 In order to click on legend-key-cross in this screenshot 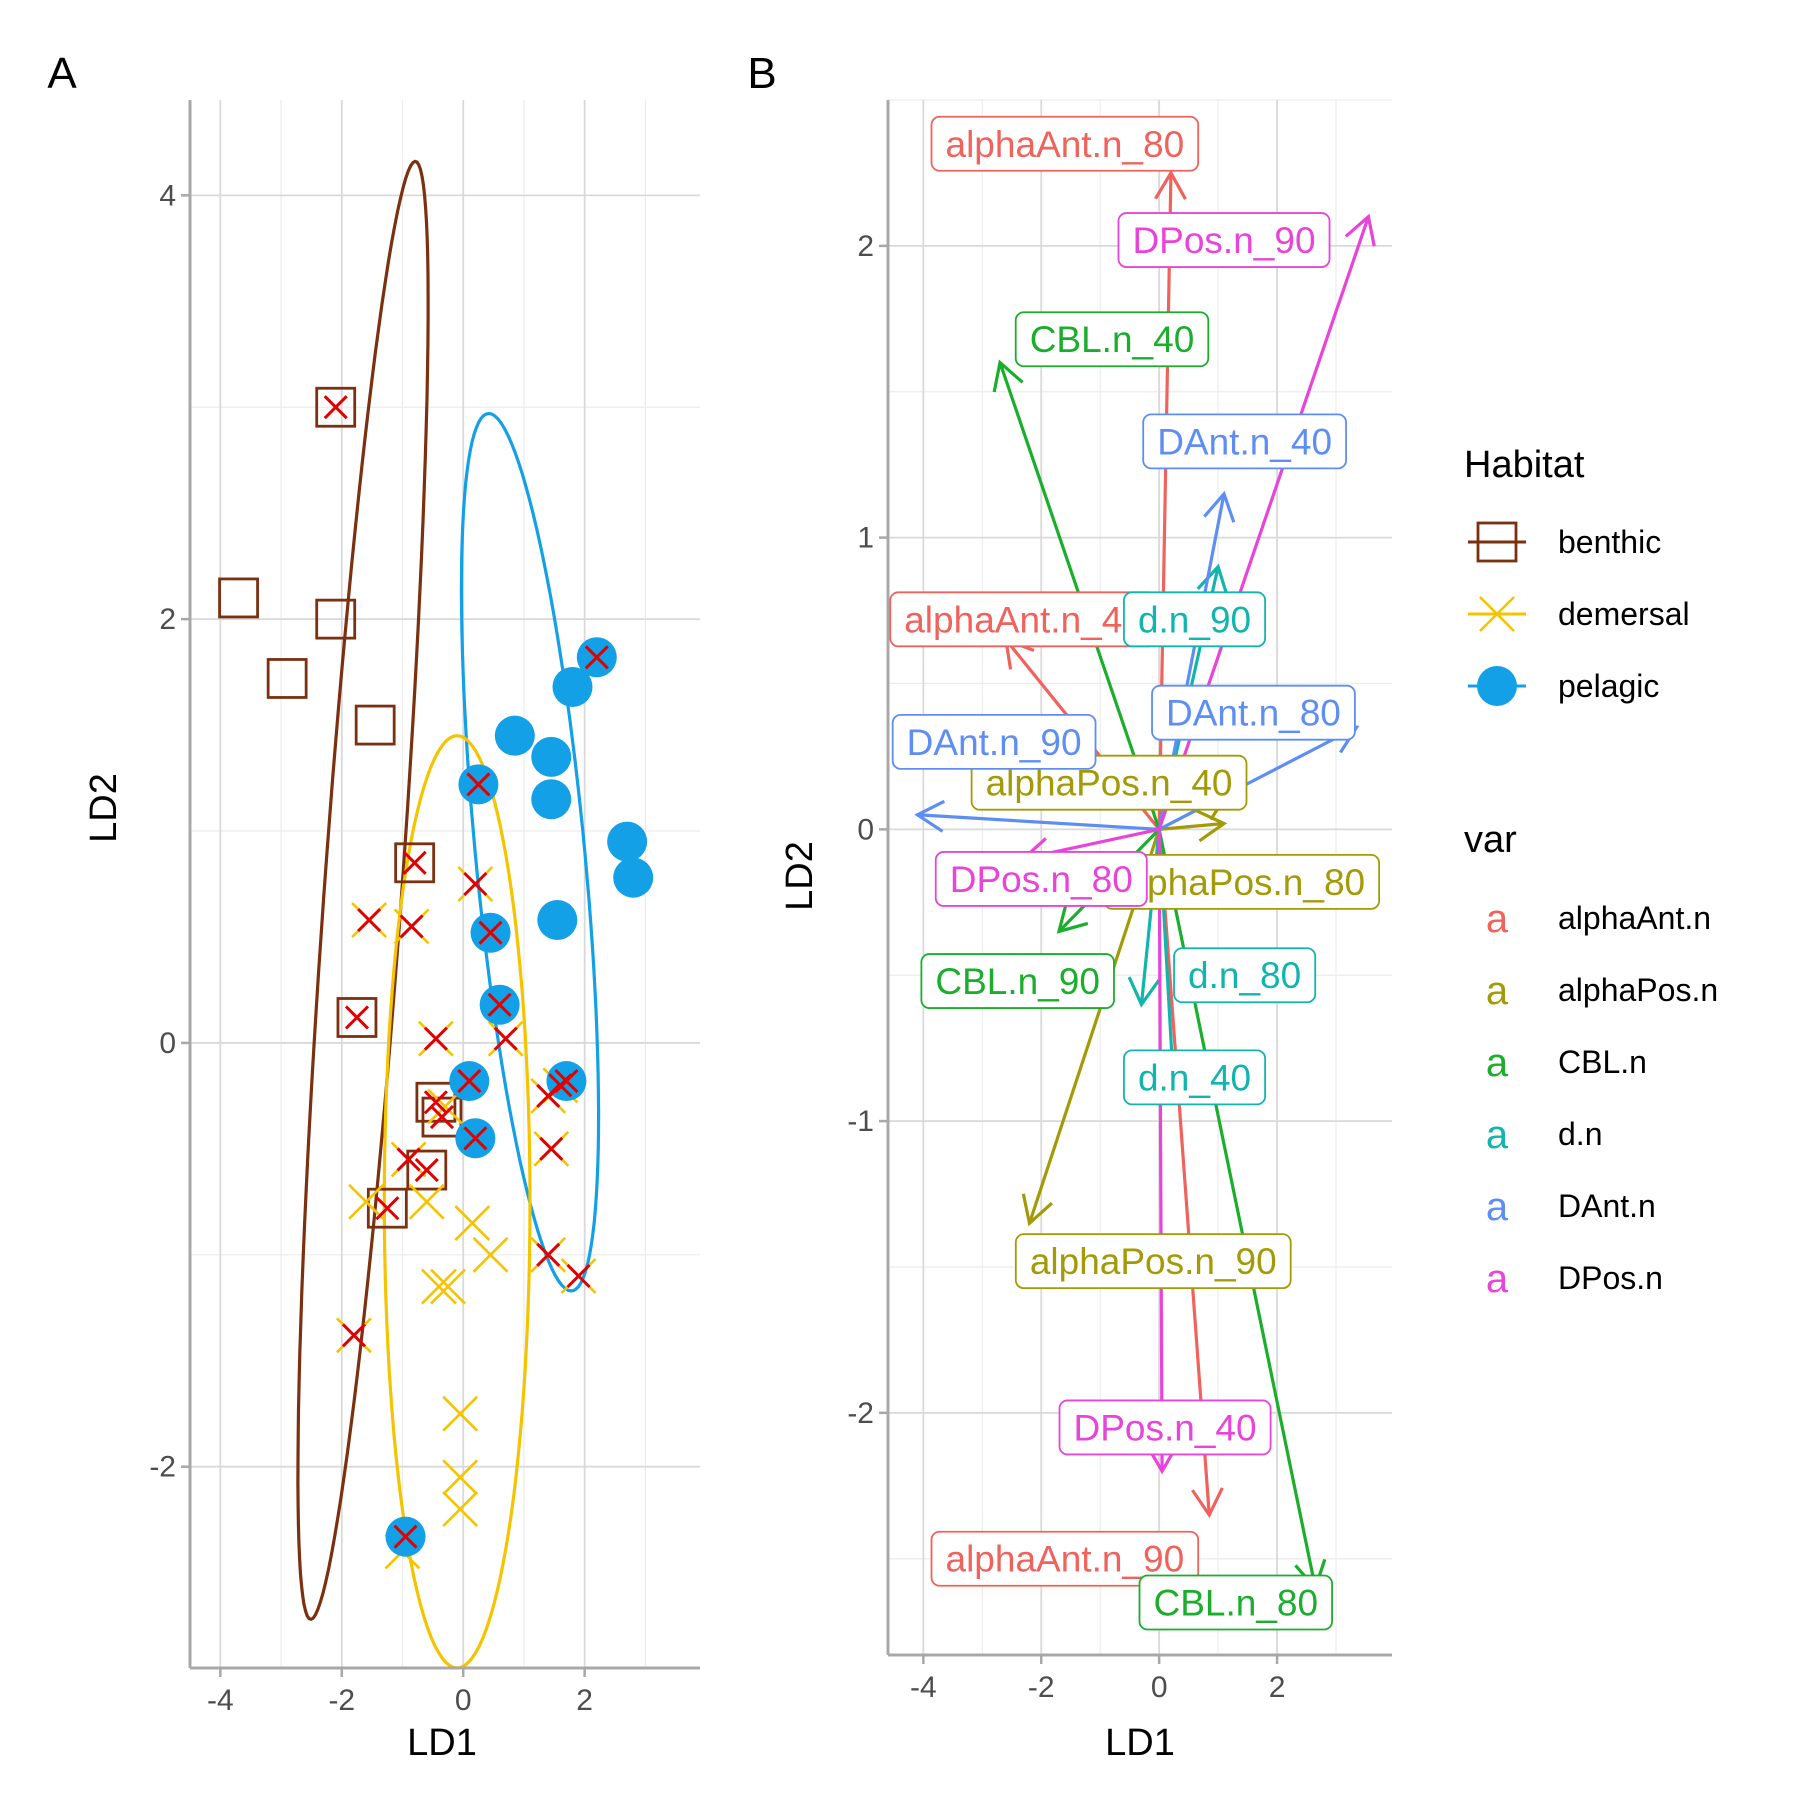, I will do `click(1497, 614)`.